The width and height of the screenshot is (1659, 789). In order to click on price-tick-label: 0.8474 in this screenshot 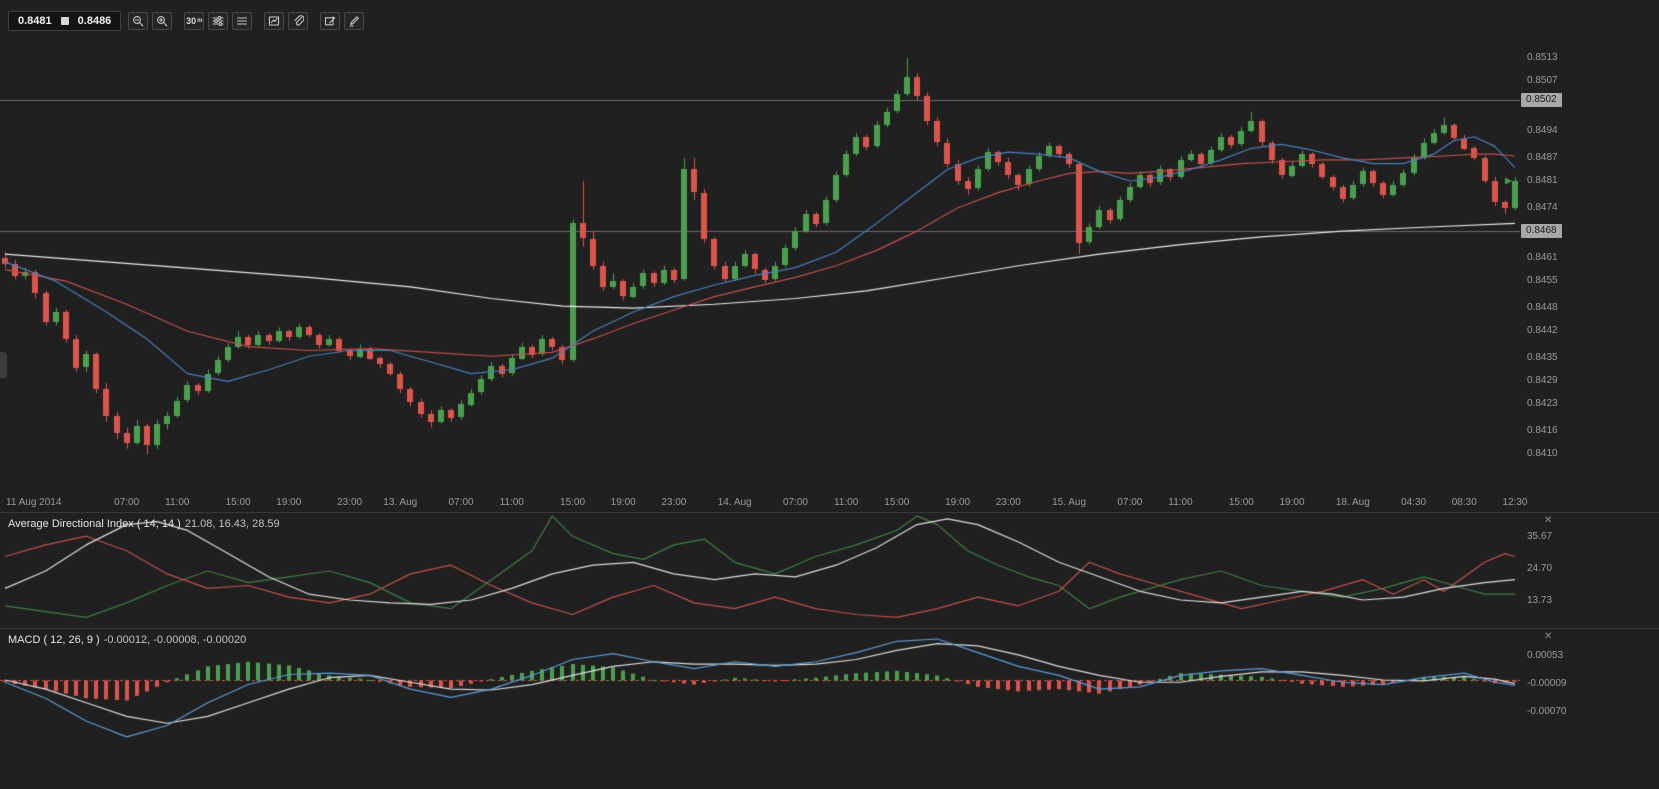, I will do `click(1542, 207)`.